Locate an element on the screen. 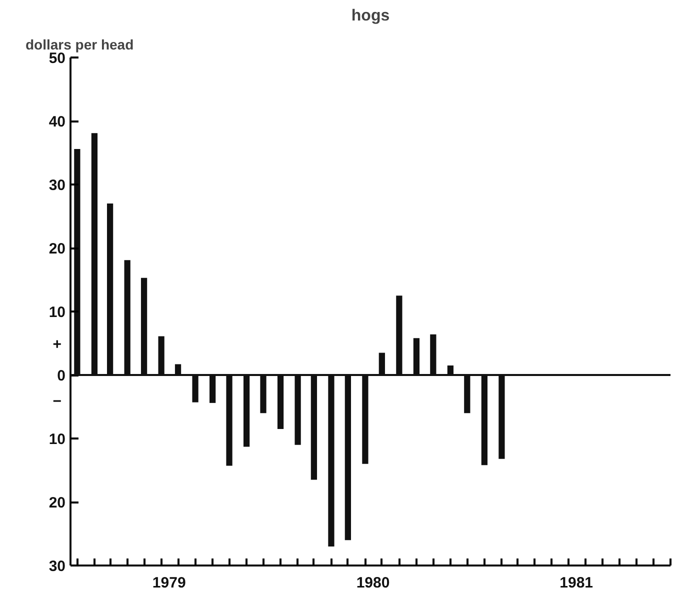 The image size is (696, 599). x-tick-label: 1980 is located at coordinates (373, 583).